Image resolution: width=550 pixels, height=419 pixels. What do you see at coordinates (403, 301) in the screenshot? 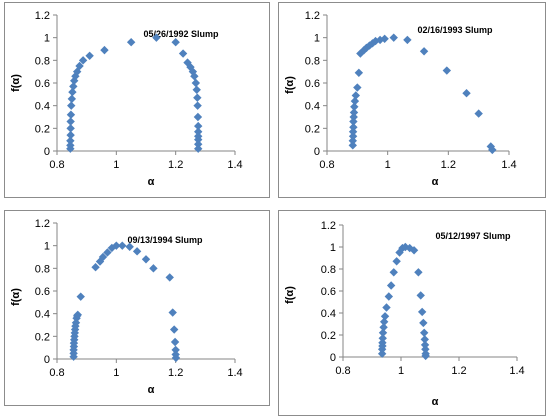
I see `data-series` at bounding box center [403, 301].